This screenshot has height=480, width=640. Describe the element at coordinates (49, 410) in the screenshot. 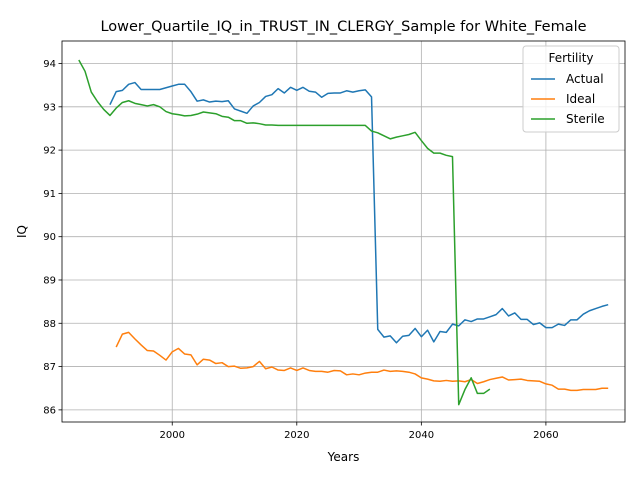

I see `y-tick-label: 86` at that location.